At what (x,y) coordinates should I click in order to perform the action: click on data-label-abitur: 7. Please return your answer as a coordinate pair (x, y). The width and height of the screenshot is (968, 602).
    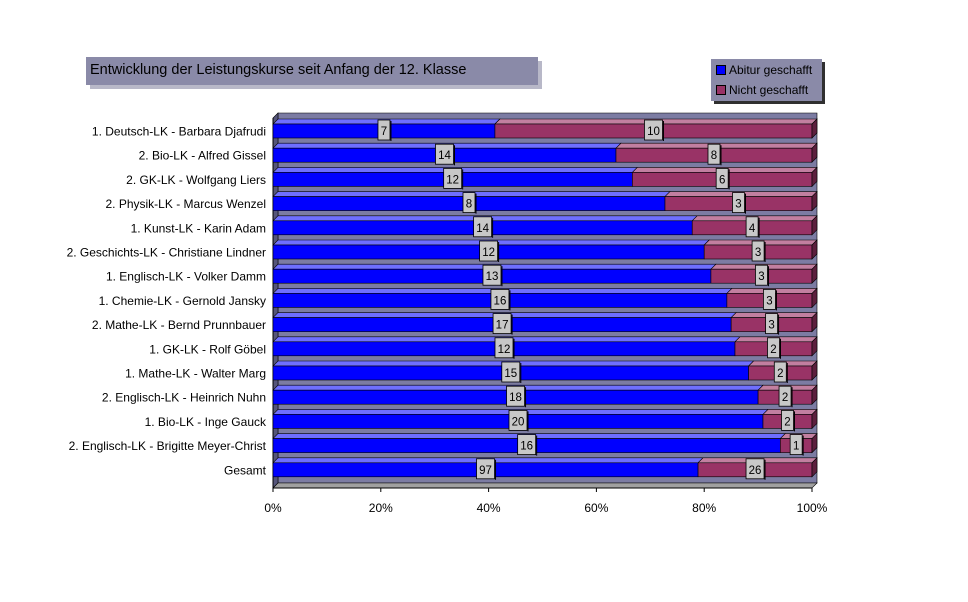
    Looking at the image, I should click on (384, 132).